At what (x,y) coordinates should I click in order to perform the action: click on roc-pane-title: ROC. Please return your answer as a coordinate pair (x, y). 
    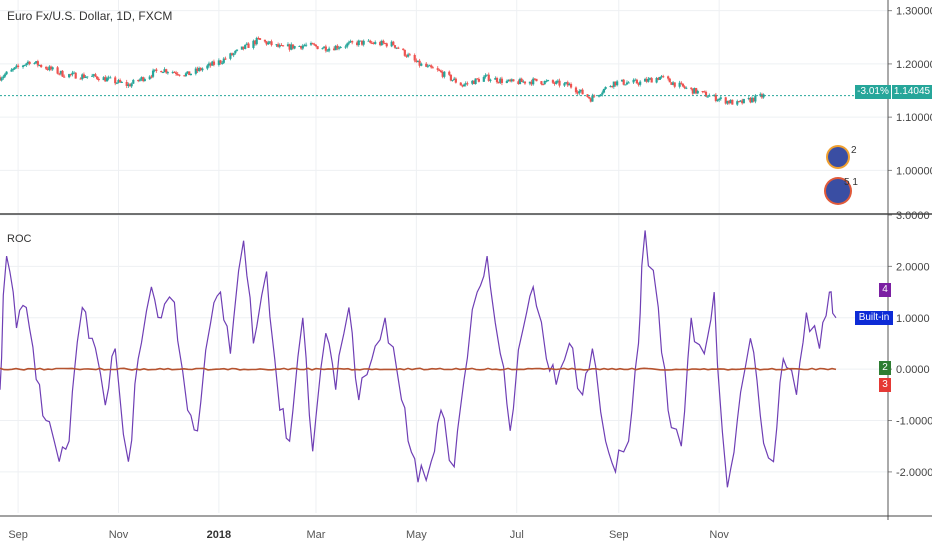
    Looking at the image, I should click on (19, 239).